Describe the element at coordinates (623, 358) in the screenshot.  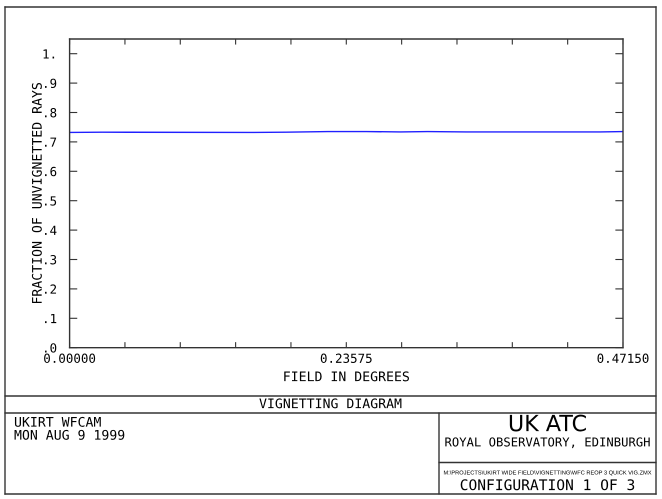
I see `x-tick-label: 0.47150` at that location.